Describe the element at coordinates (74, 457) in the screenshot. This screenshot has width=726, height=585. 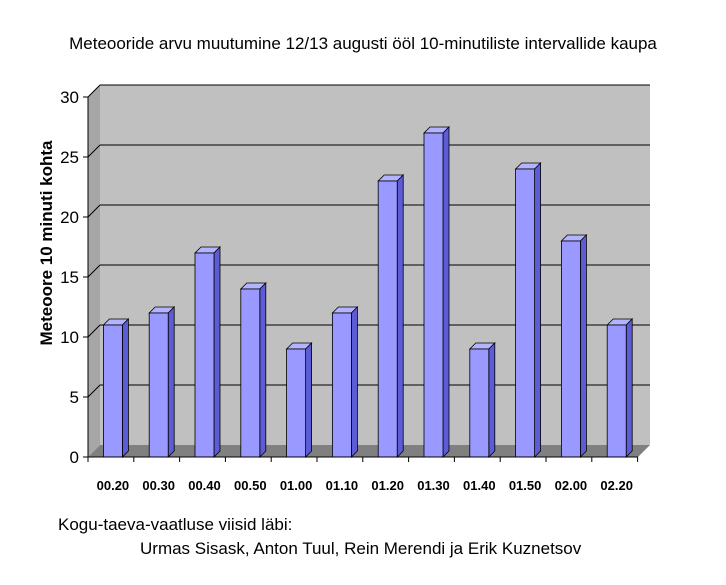
I see `y-tick-label: 0` at that location.